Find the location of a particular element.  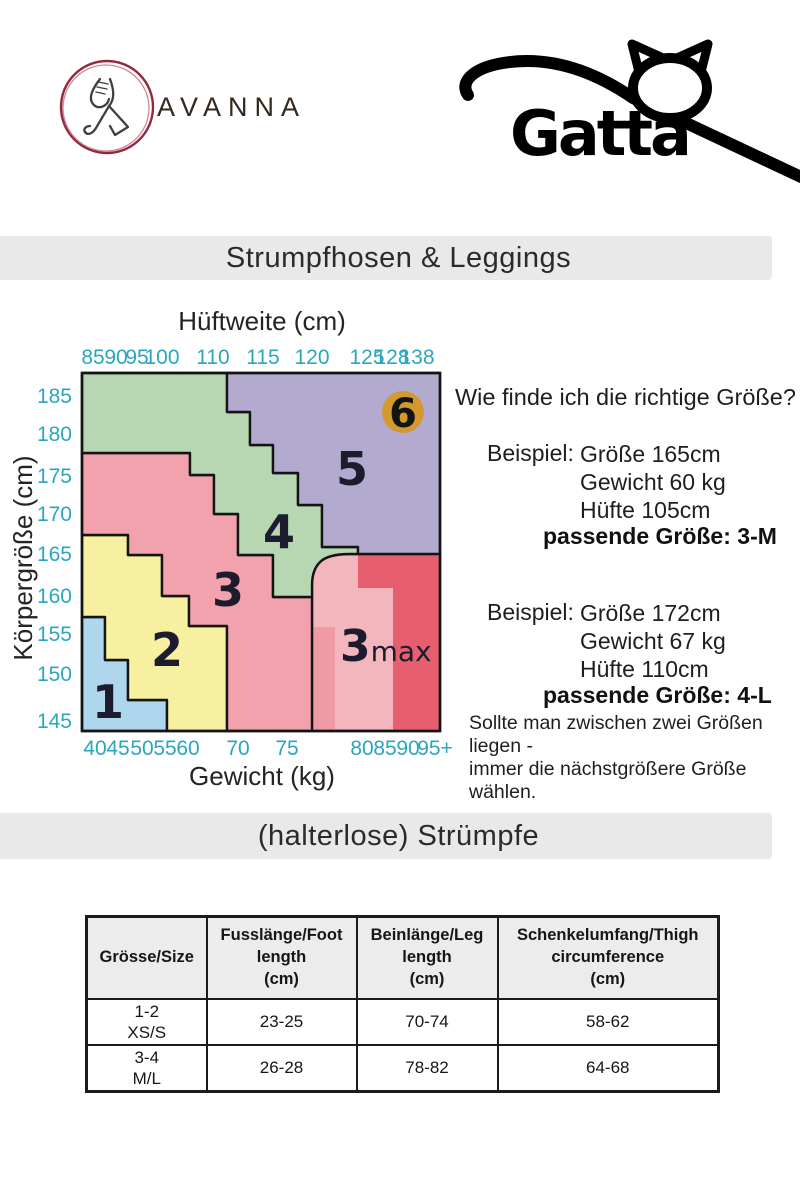

guide-note-line2: immer die nächstgrößere Größe wählen. is located at coordinates (608, 780).